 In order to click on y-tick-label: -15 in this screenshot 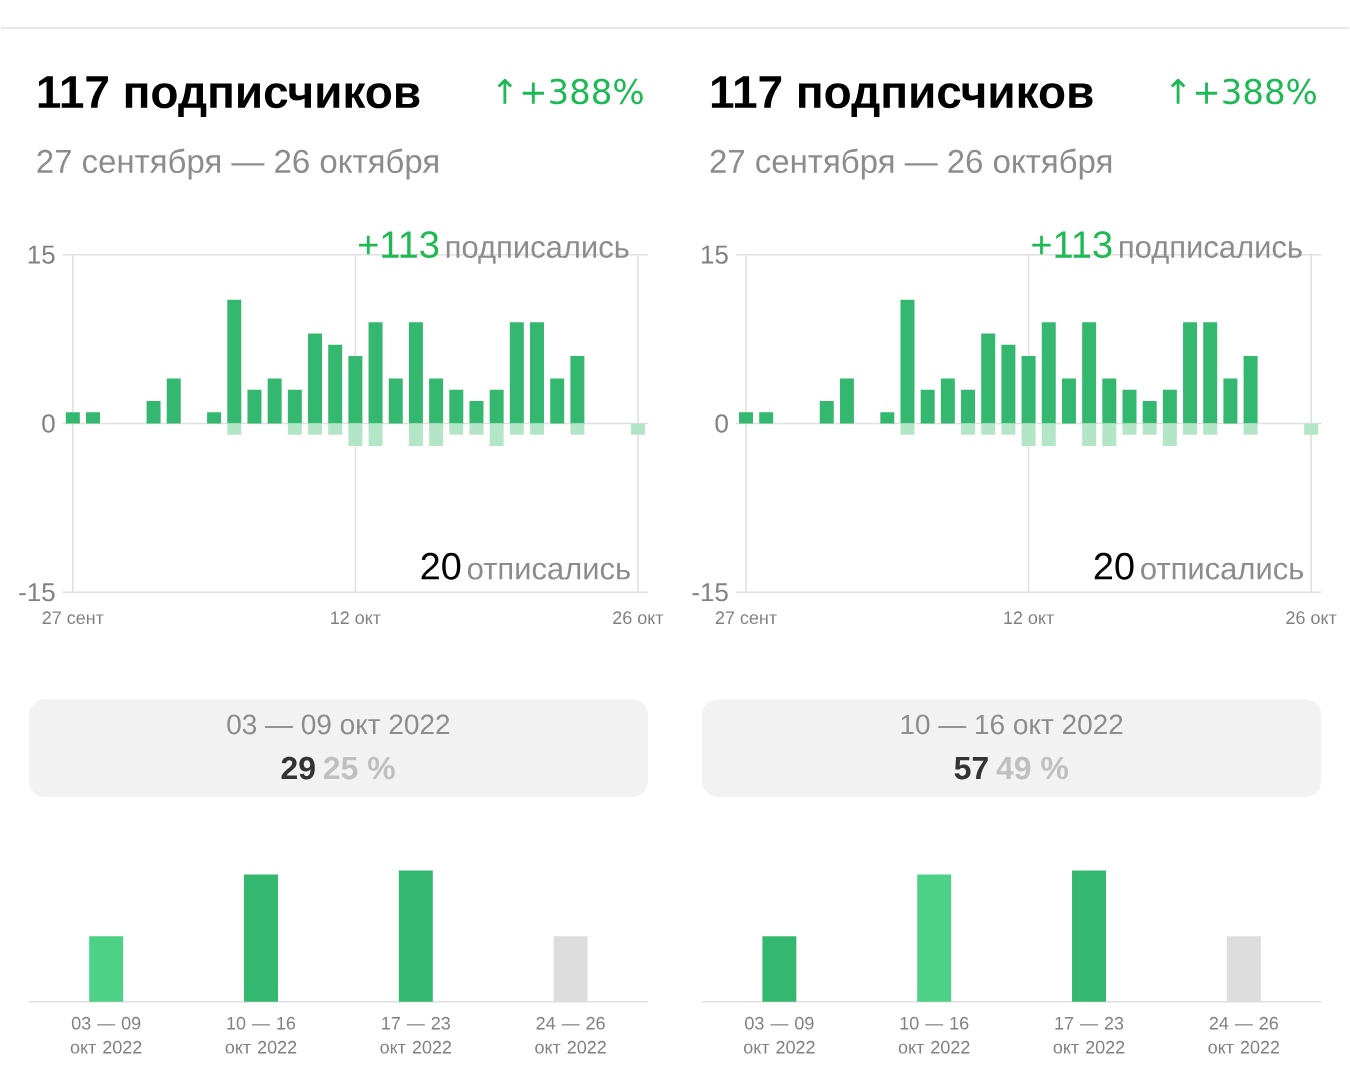, I will do `click(37, 592)`.